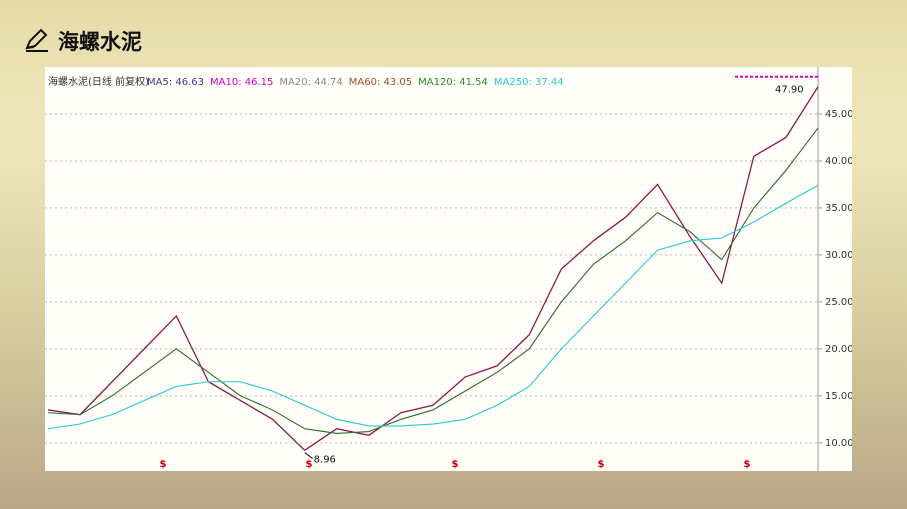 The width and height of the screenshot is (907, 509). Describe the element at coordinates (380, 82) in the screenshot. I see `legend-entry: MA60: 43.05` at that location.